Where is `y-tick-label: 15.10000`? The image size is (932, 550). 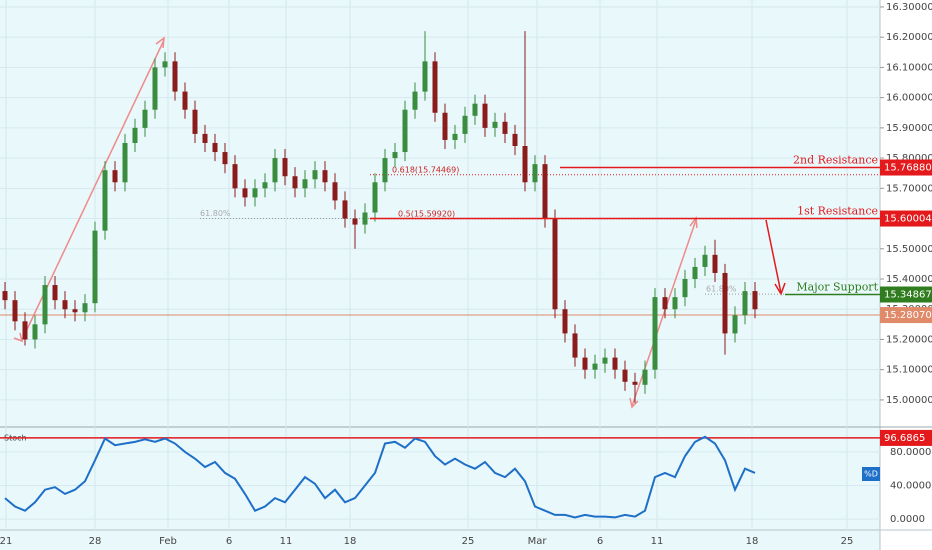 y-tick-label: 15.10000 is located at coordinates (909, 370).